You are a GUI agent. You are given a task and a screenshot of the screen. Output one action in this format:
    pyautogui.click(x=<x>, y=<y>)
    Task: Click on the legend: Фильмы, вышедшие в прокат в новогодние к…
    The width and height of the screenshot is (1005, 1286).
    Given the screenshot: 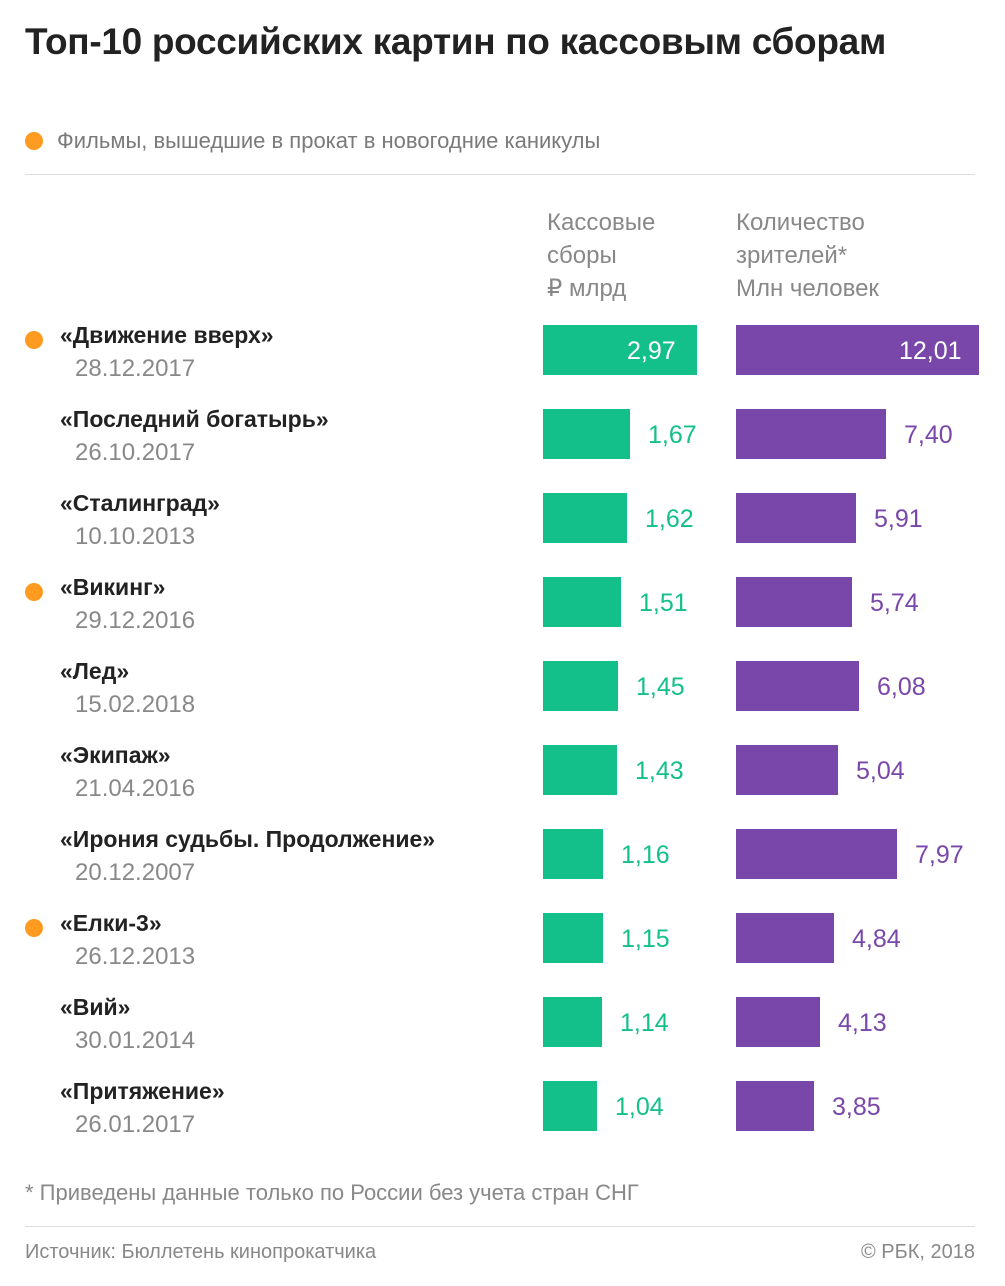 What is the action you would take?
    pyautogui.click(x=312, y=141)
    